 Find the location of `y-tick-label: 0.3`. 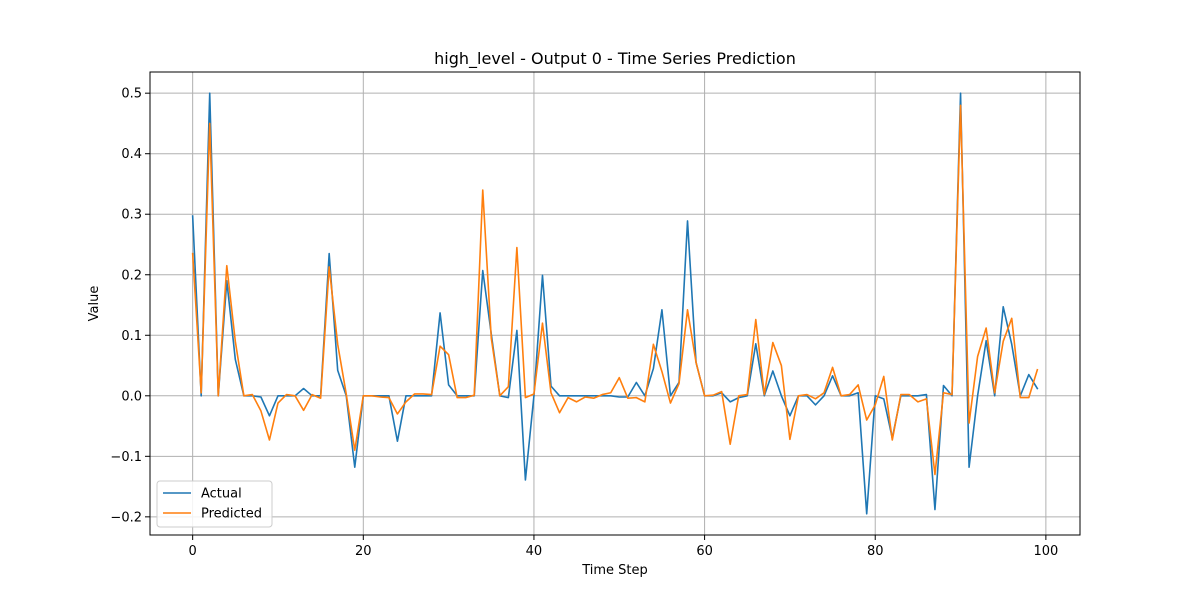

y-tick-label: 0.3 is located at coordinates (131, 215).